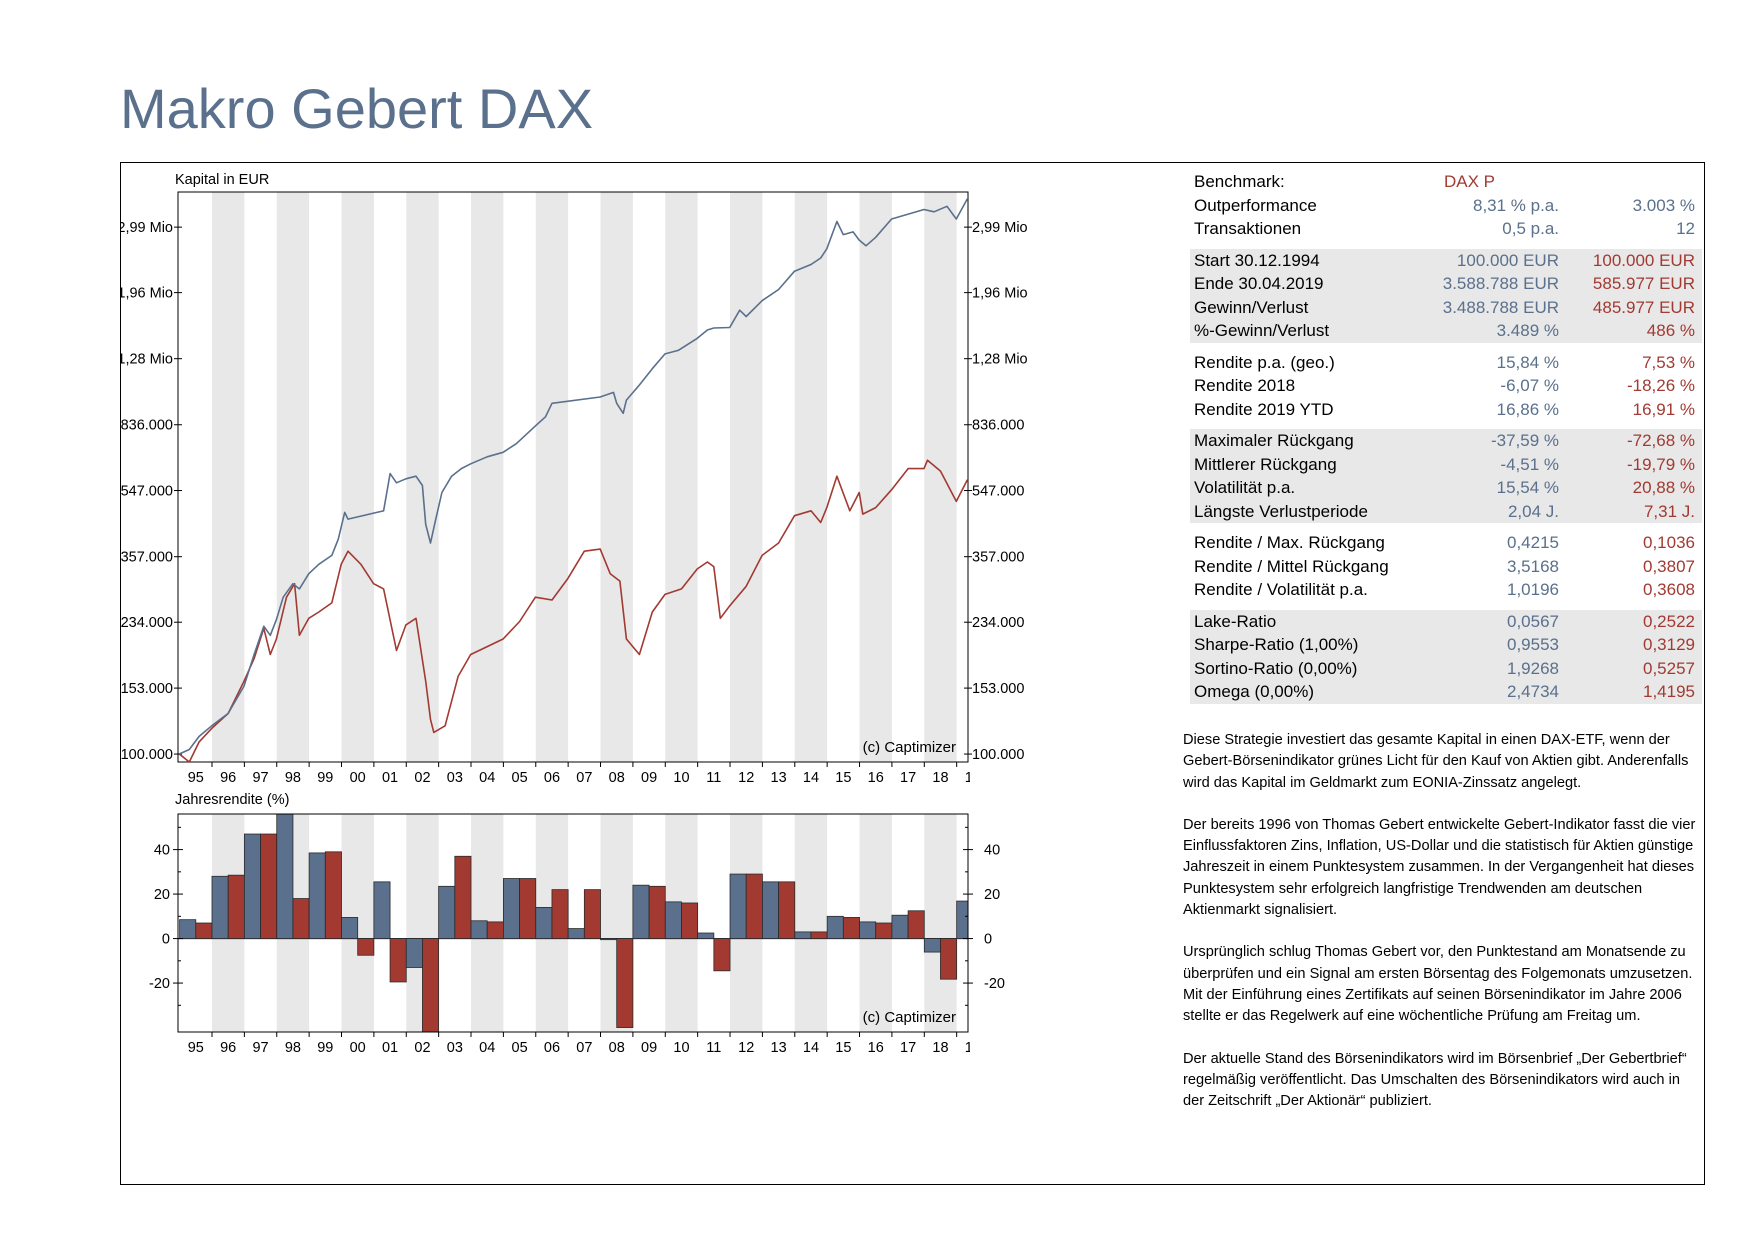 The height and width of the screenshot is (1240, 1754). I want to click on stat-row-2-2: Volatilität p.a. 15,54 % 20,88 %, so click(1446, 488).